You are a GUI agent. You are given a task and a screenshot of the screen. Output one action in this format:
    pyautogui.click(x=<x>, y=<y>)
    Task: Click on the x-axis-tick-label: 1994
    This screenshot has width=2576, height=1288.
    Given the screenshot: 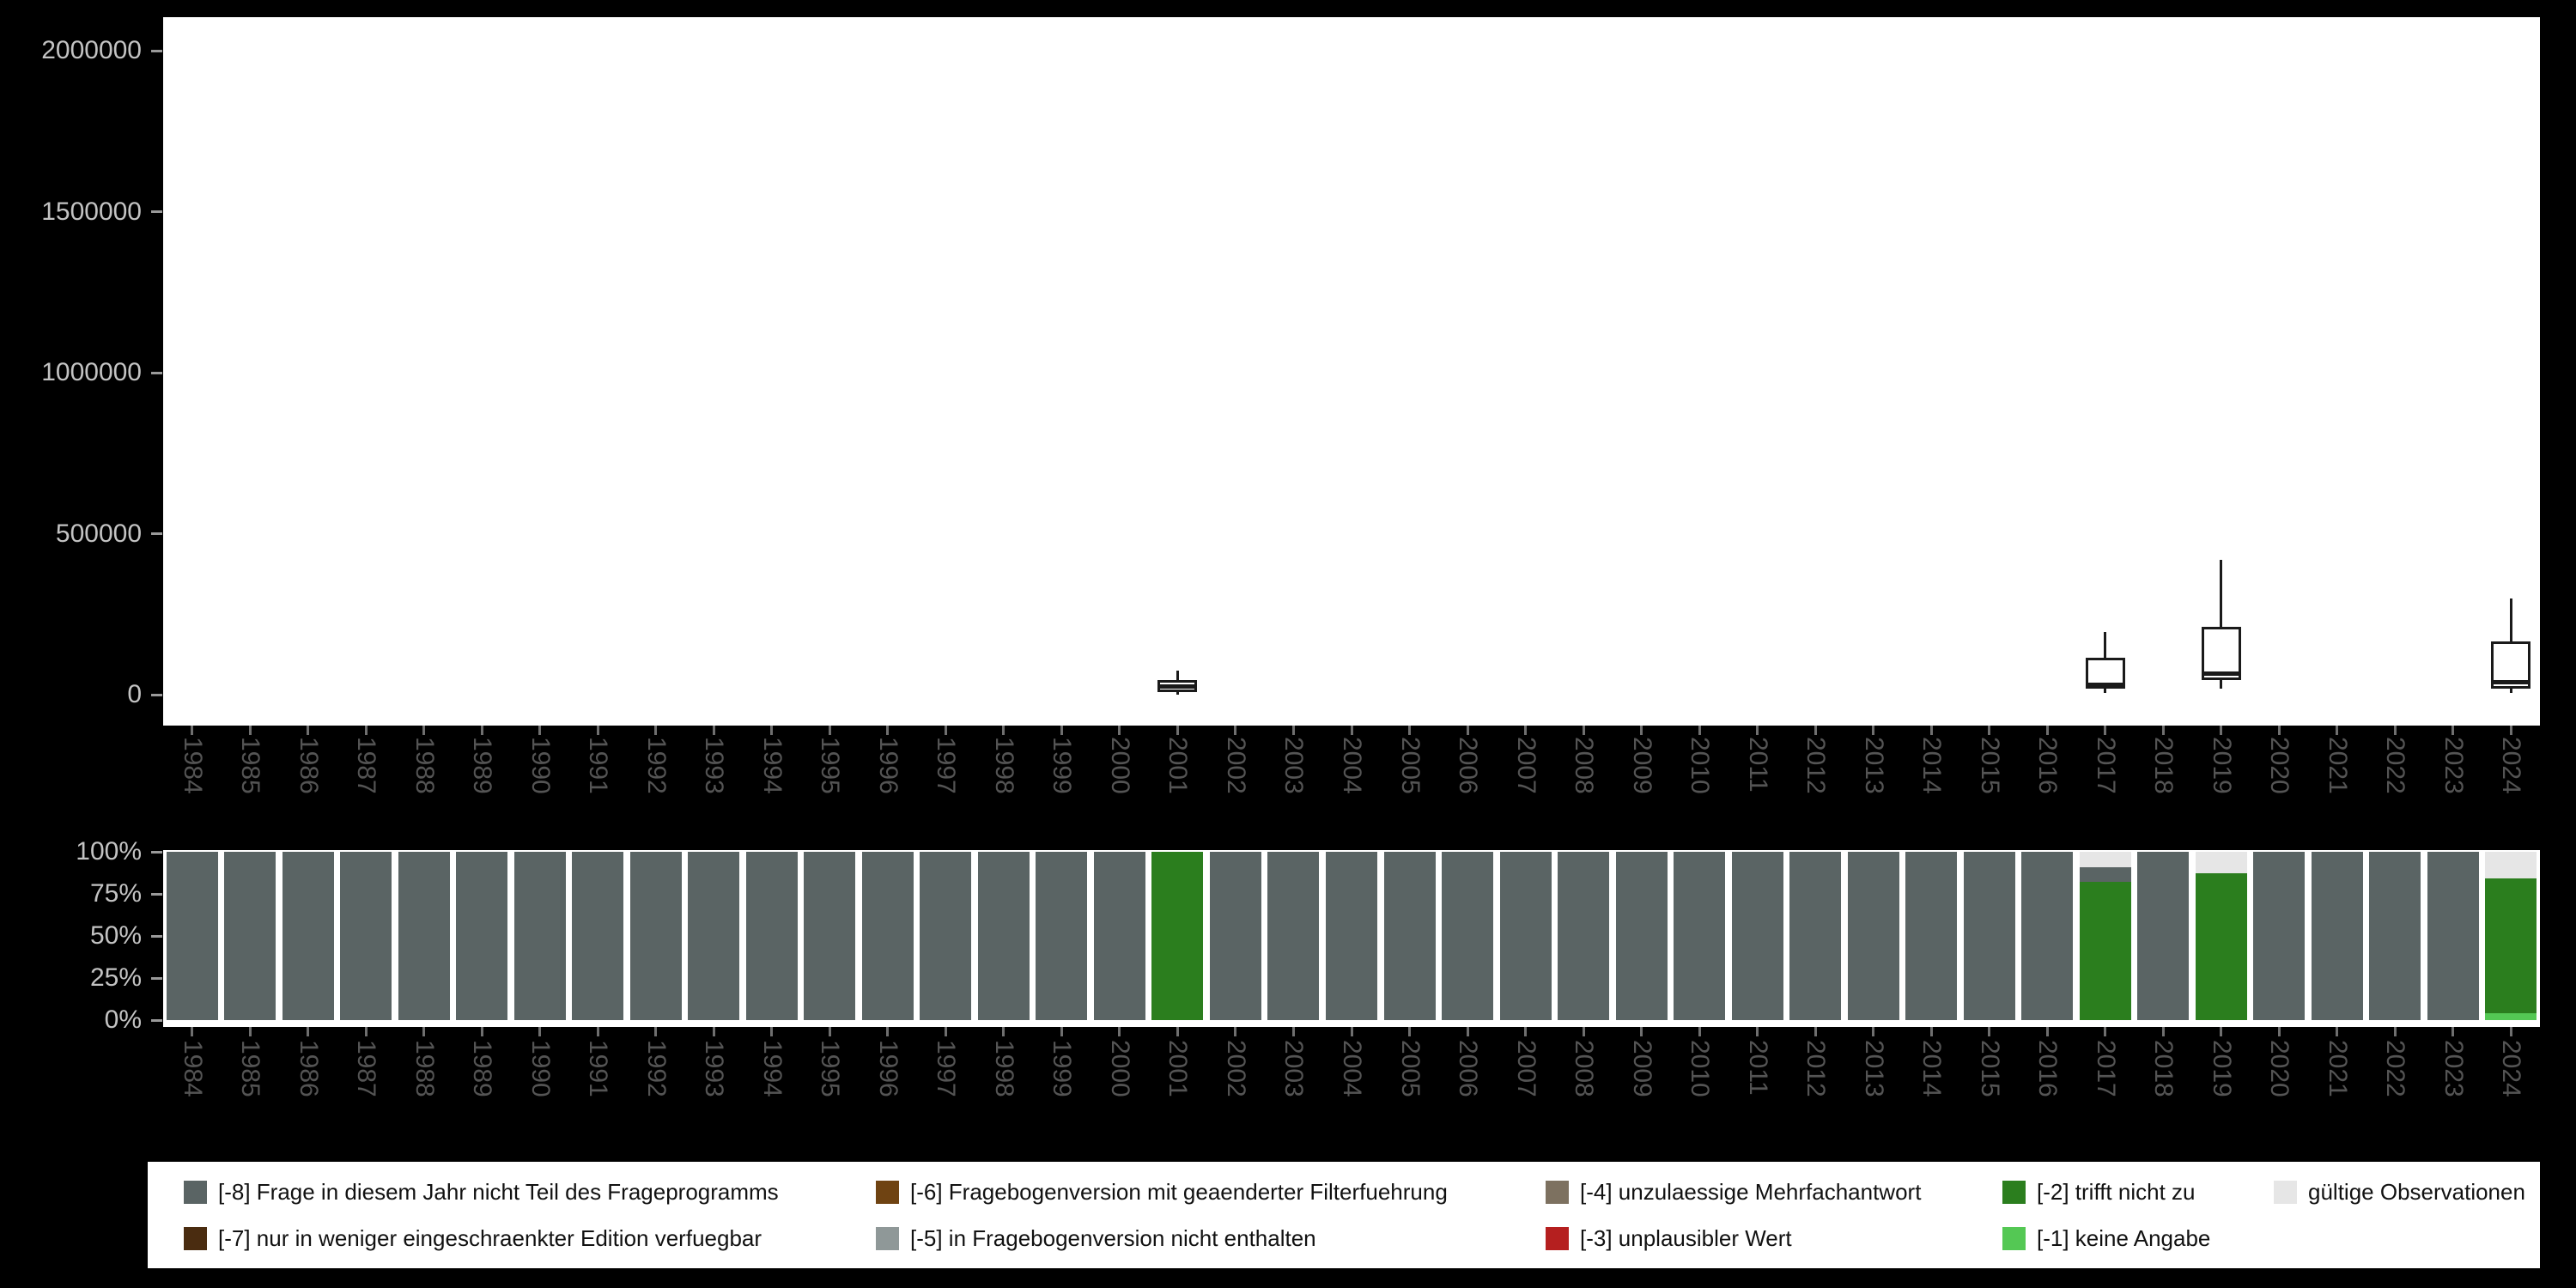 What is the action you would take?
    pyautogui.click(x=772, y=1068)
    